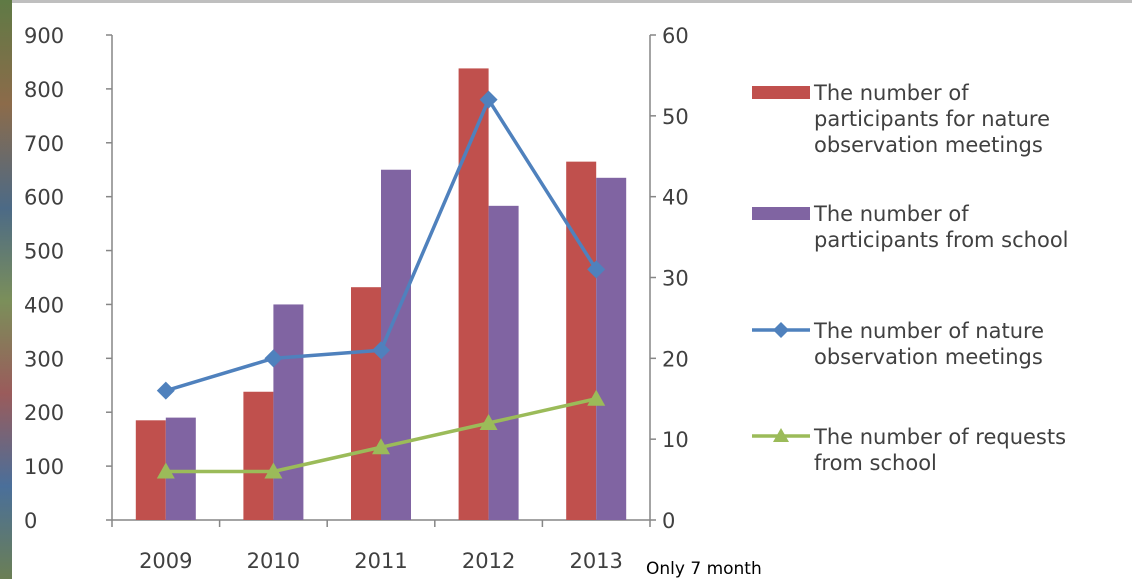 This screenshot has width=1132, height=579. What do you see at coordinates (30, 521) in the screenshot?
I see `left-tick-label: 0` at bounding box center [30, 521].